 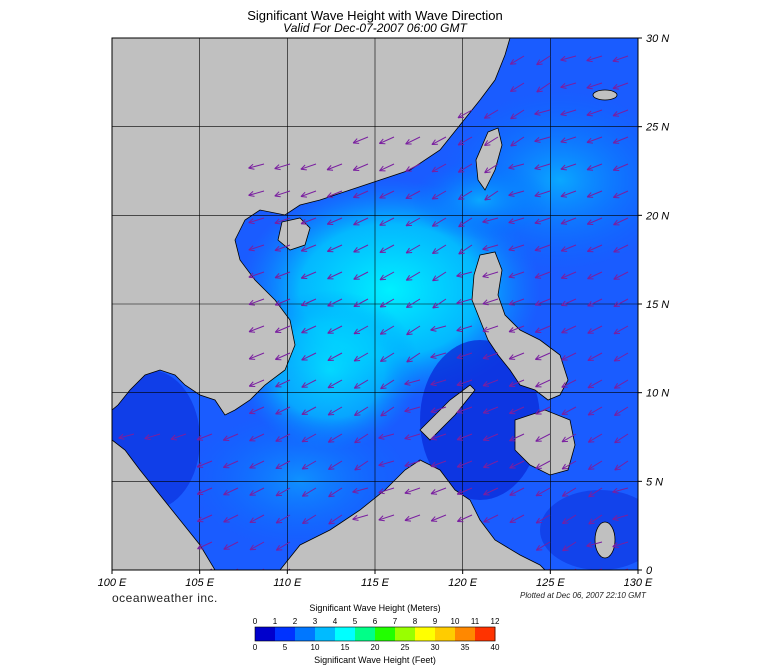 I want to click on land-island-sulawesi, so click(x=605, y=540).